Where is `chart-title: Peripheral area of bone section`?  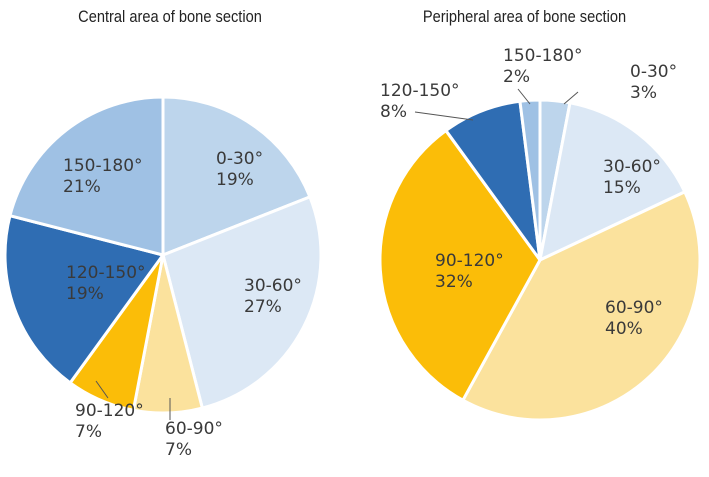 chart-title: Peripheral area of bone section is located at coordinates (524, 16).